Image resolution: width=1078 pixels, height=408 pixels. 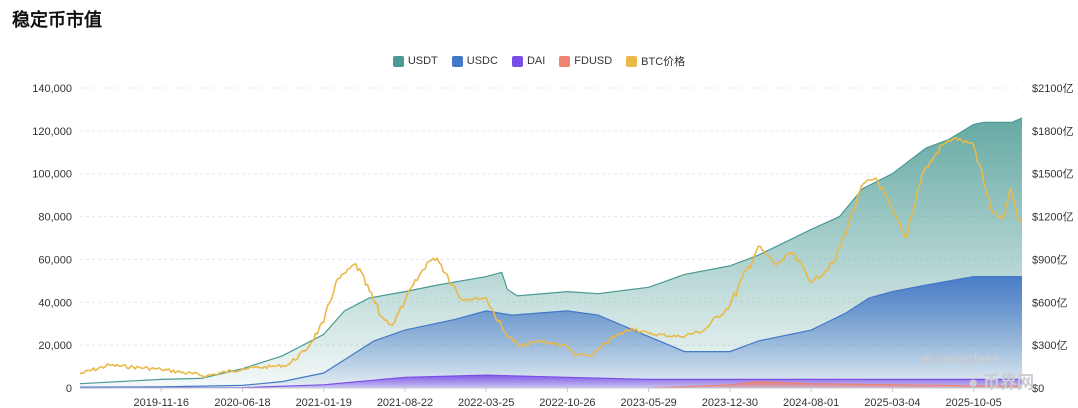 I want to click on page-title: 稳定币市值, so click(x=57, y=20).